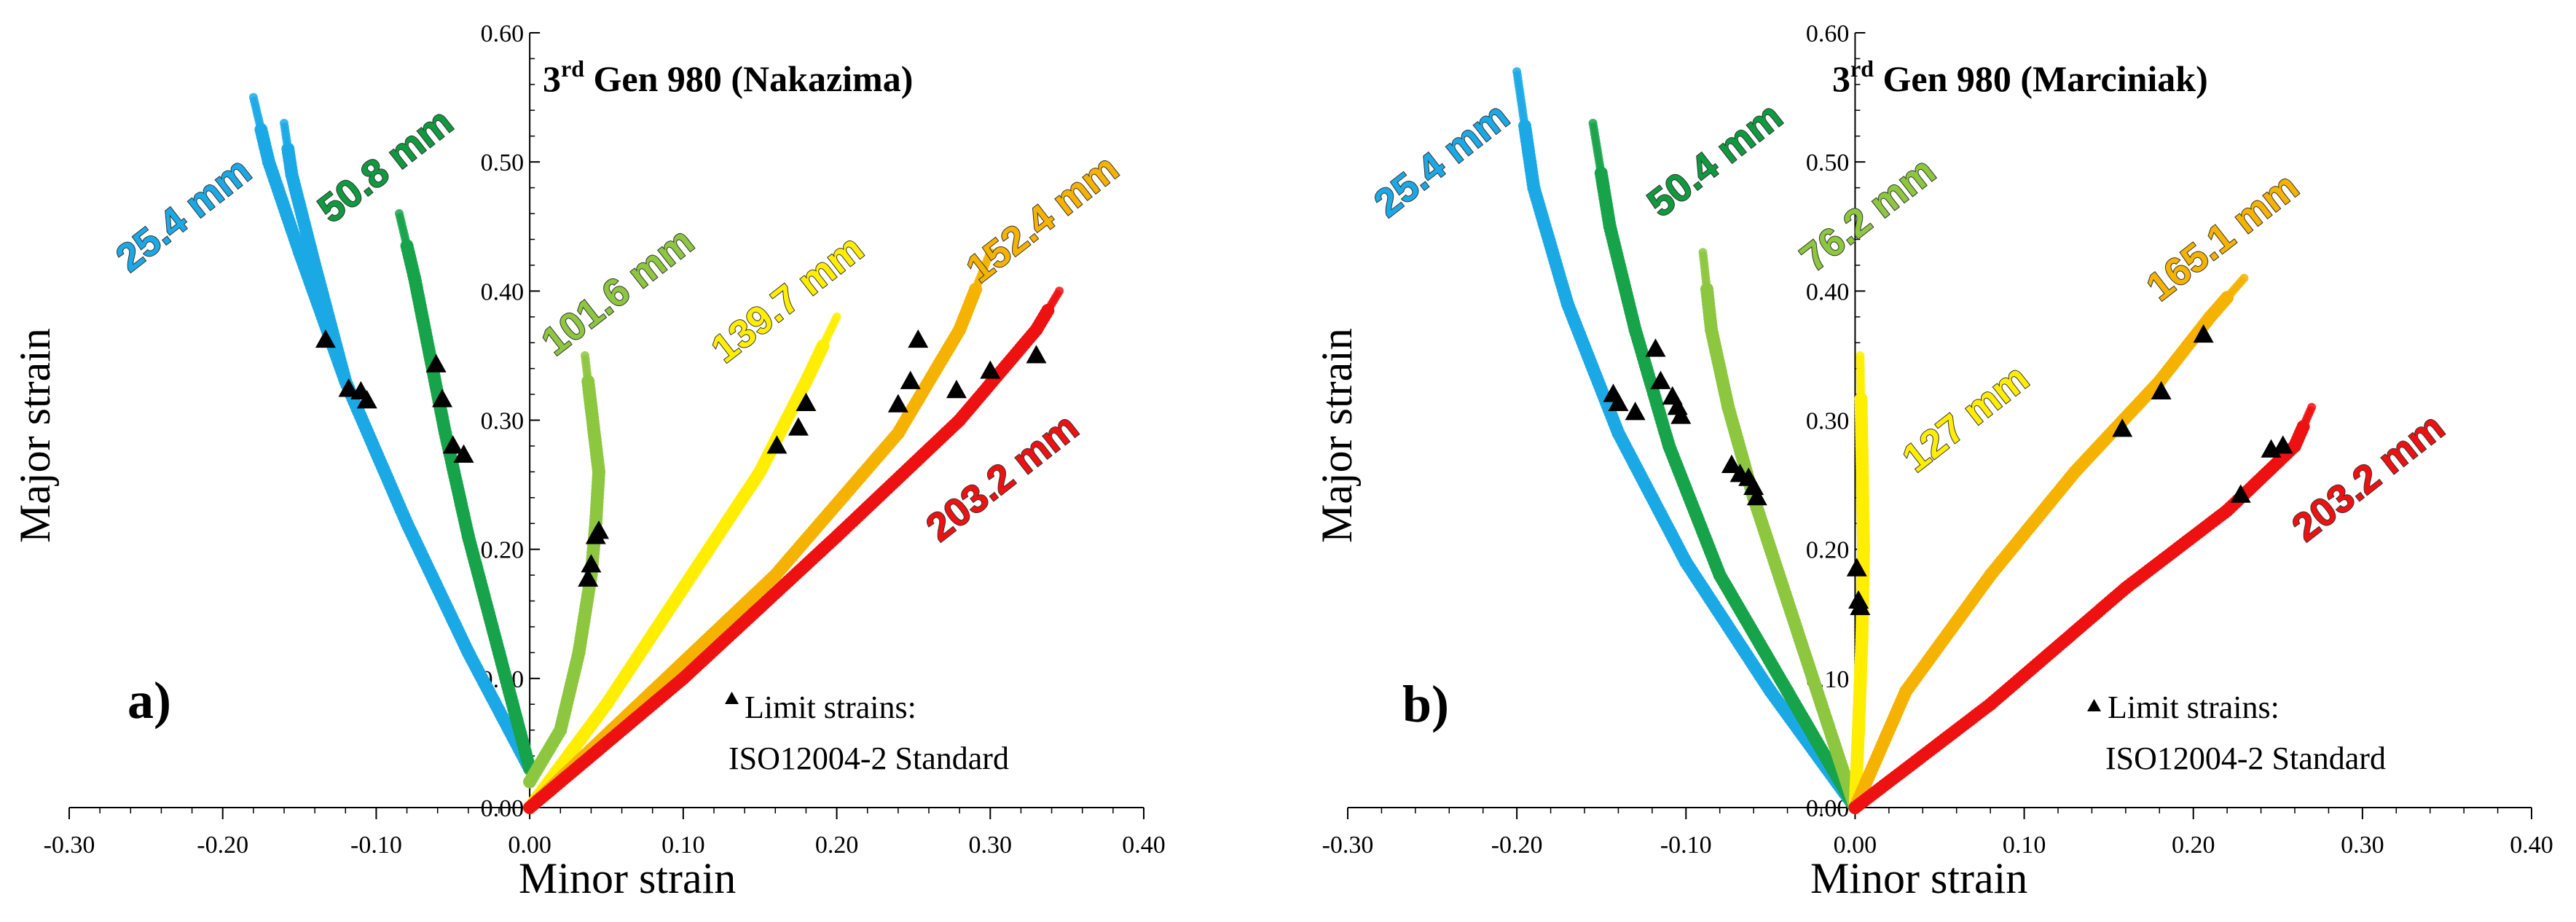  I want to click on panel-b-title: 3rd Gen 980 (Marciniak), so click(2020, 77).